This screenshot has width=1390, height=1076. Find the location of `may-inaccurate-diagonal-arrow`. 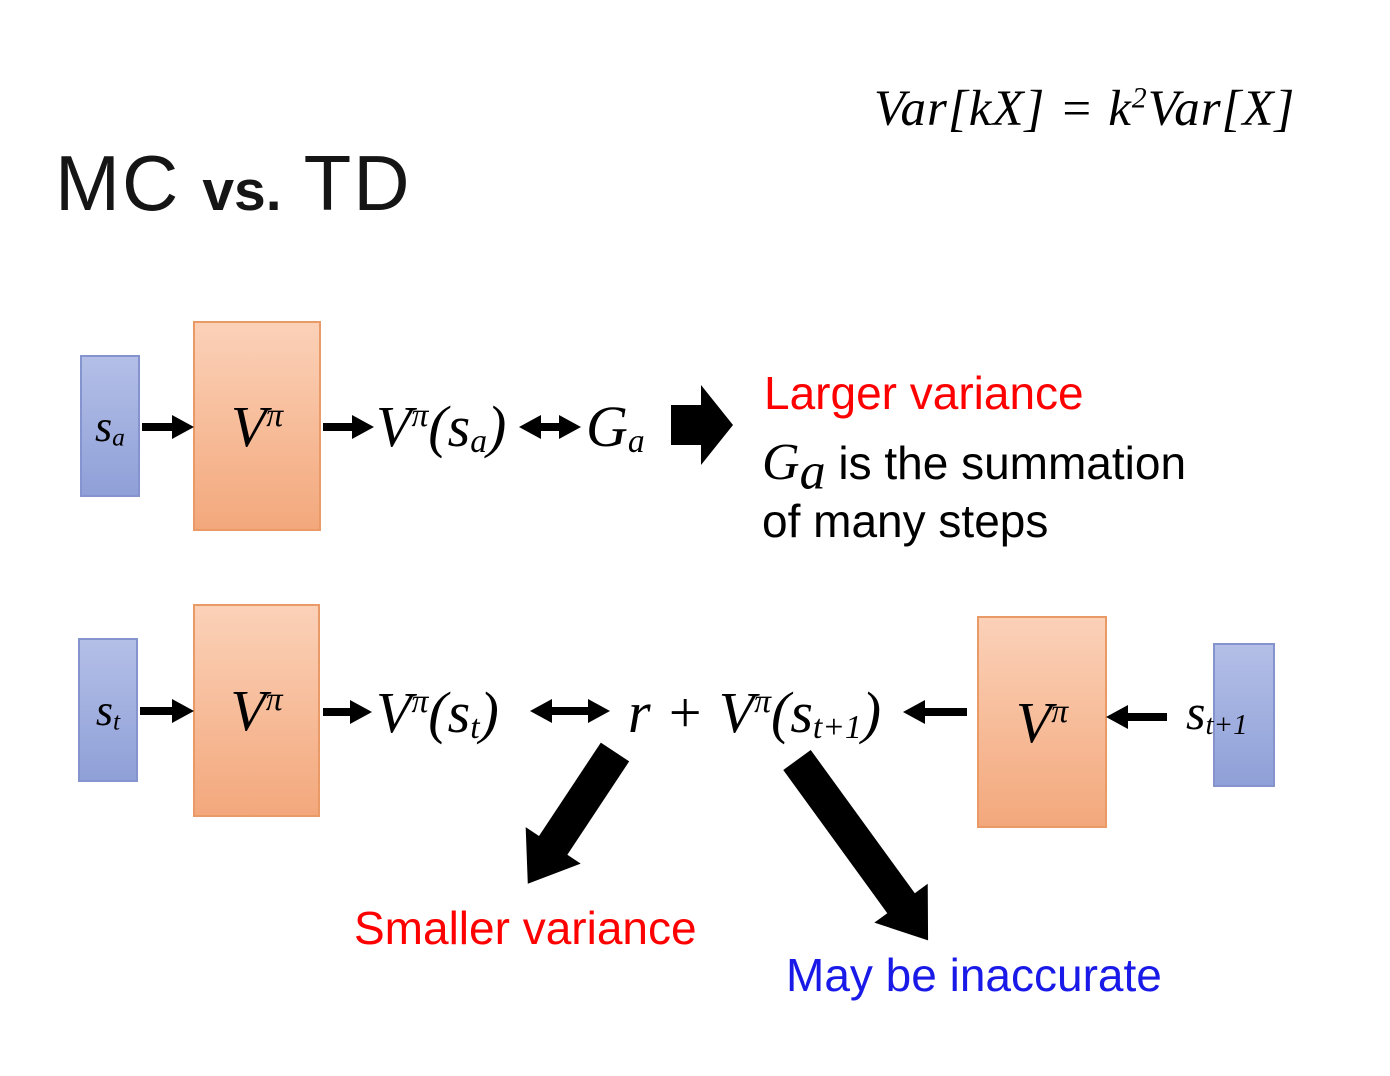

may-inaccurate-diagonal-arrow is located at coordinates (856, 845).